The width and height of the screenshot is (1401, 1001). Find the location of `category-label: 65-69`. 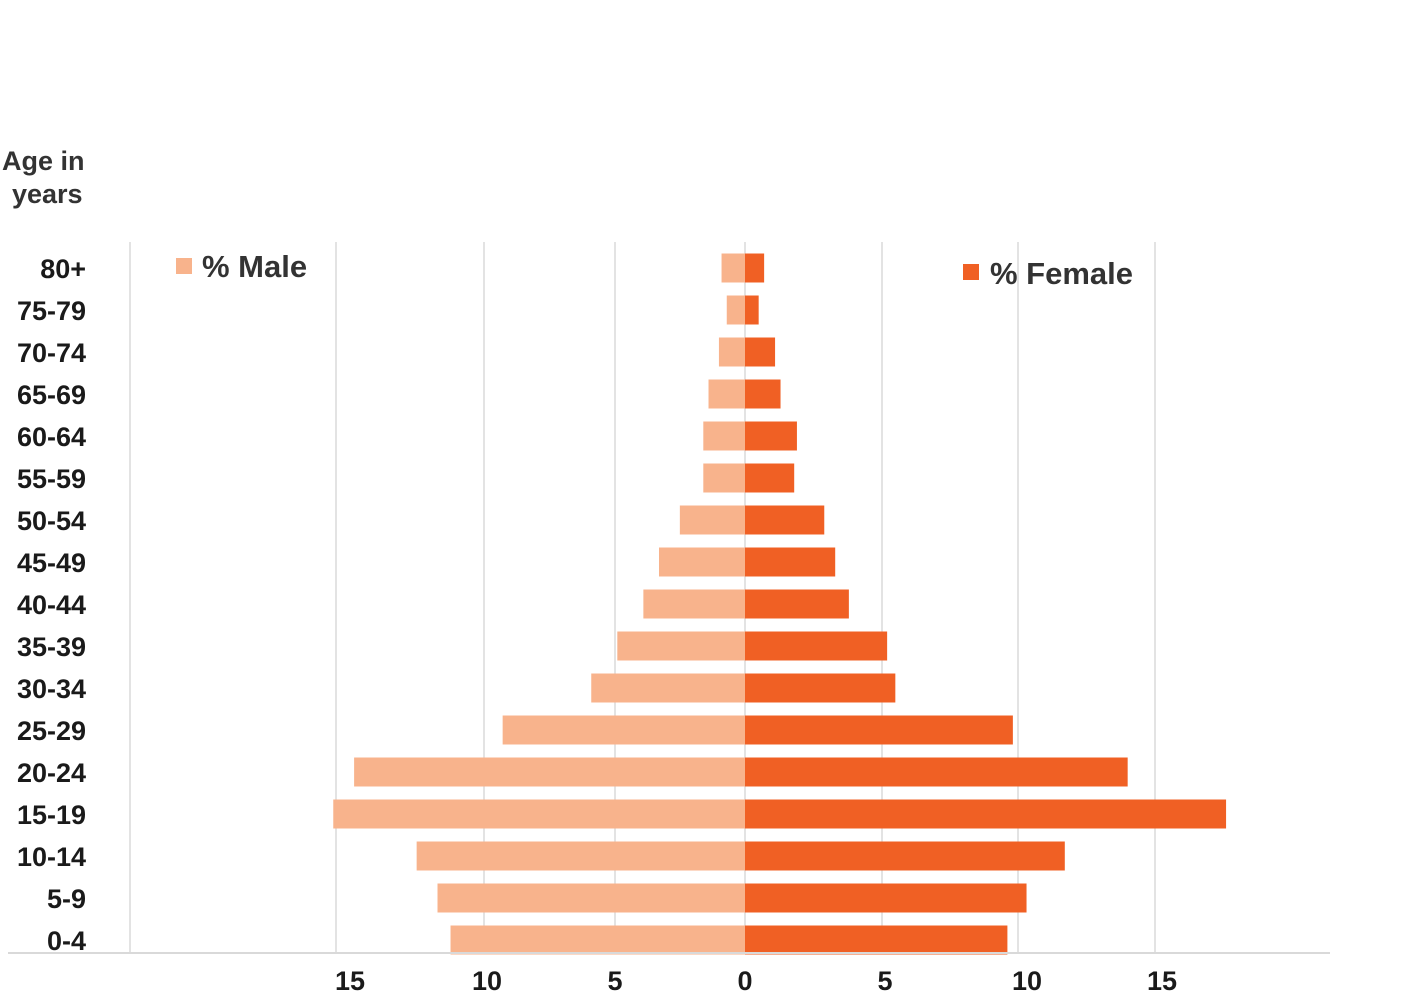

category-label: 65-69 is located at coordinates (51, 395).